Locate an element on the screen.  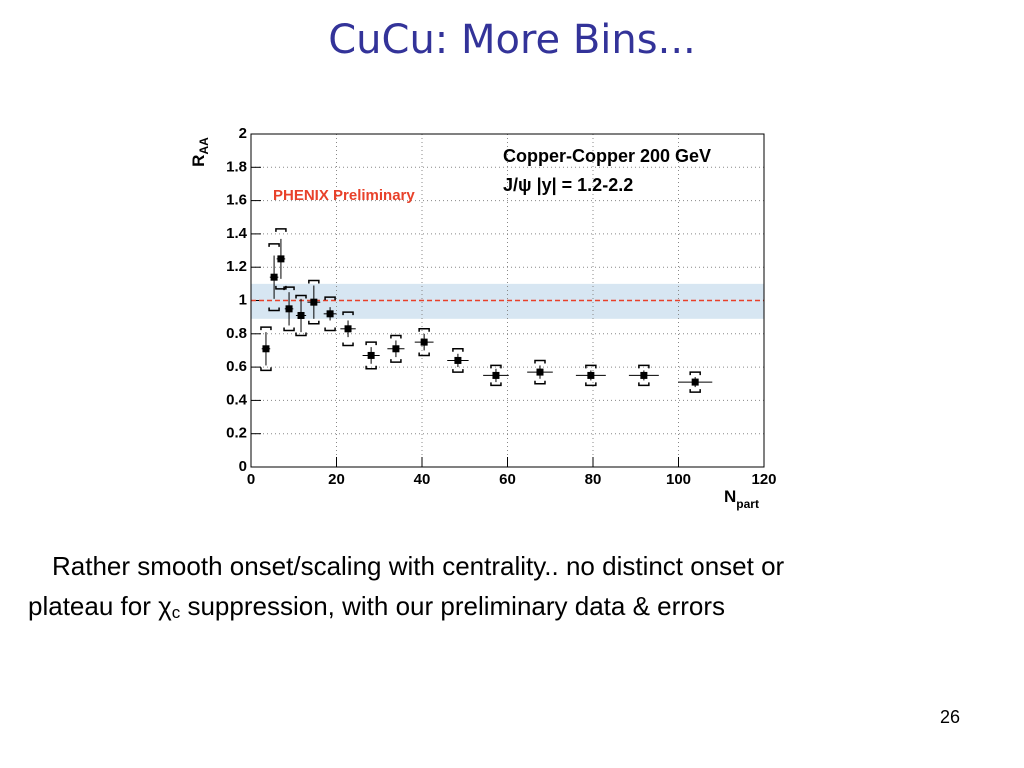
chi-subscript: c is located at coordinates (176, 612).